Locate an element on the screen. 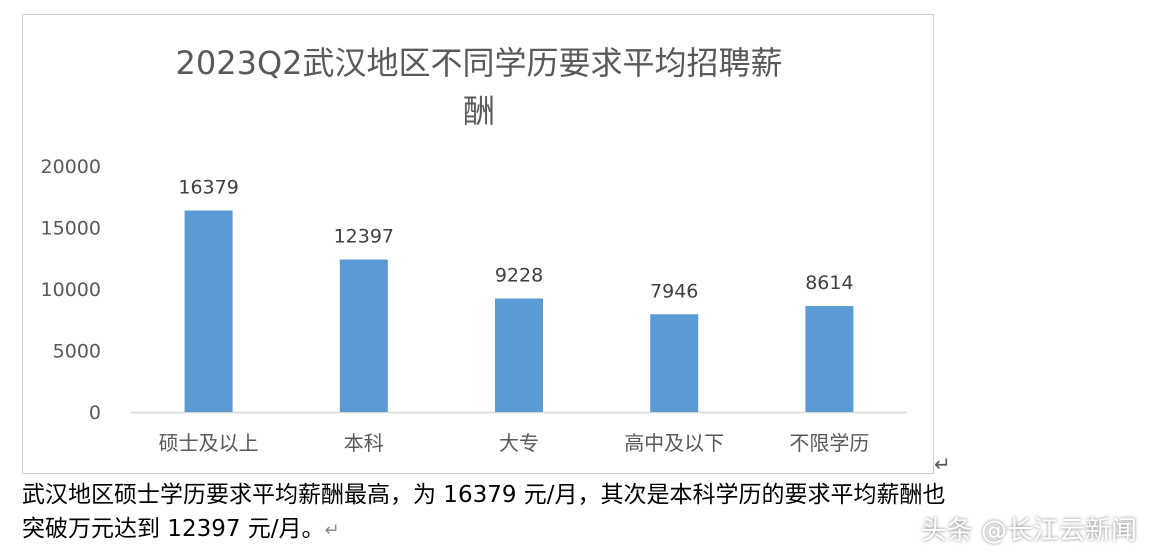  x-category-label: 硕士及以上 is located at coordinates (209, 443).